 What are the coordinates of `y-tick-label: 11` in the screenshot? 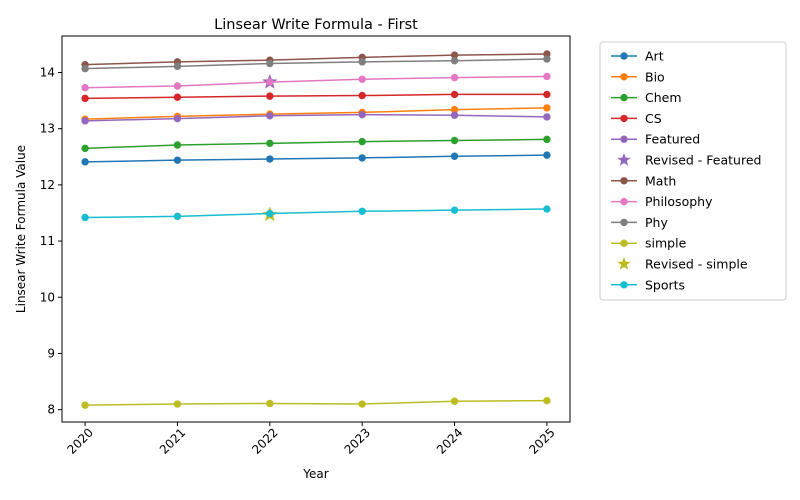 It's located at (47, 241).